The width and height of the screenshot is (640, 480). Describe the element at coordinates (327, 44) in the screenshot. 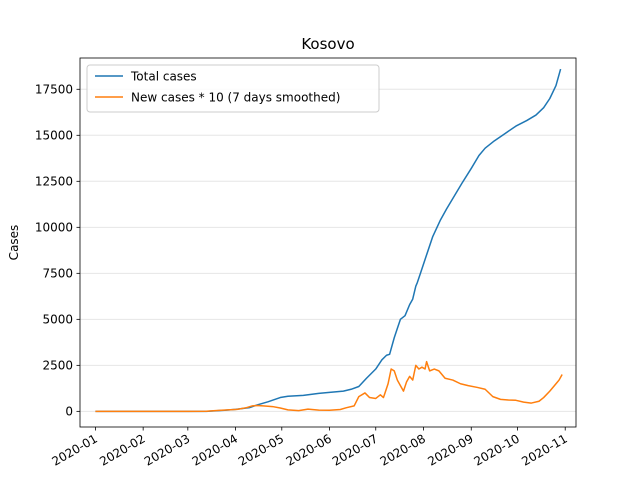

I see `chart-title: Kosovo` at that location.